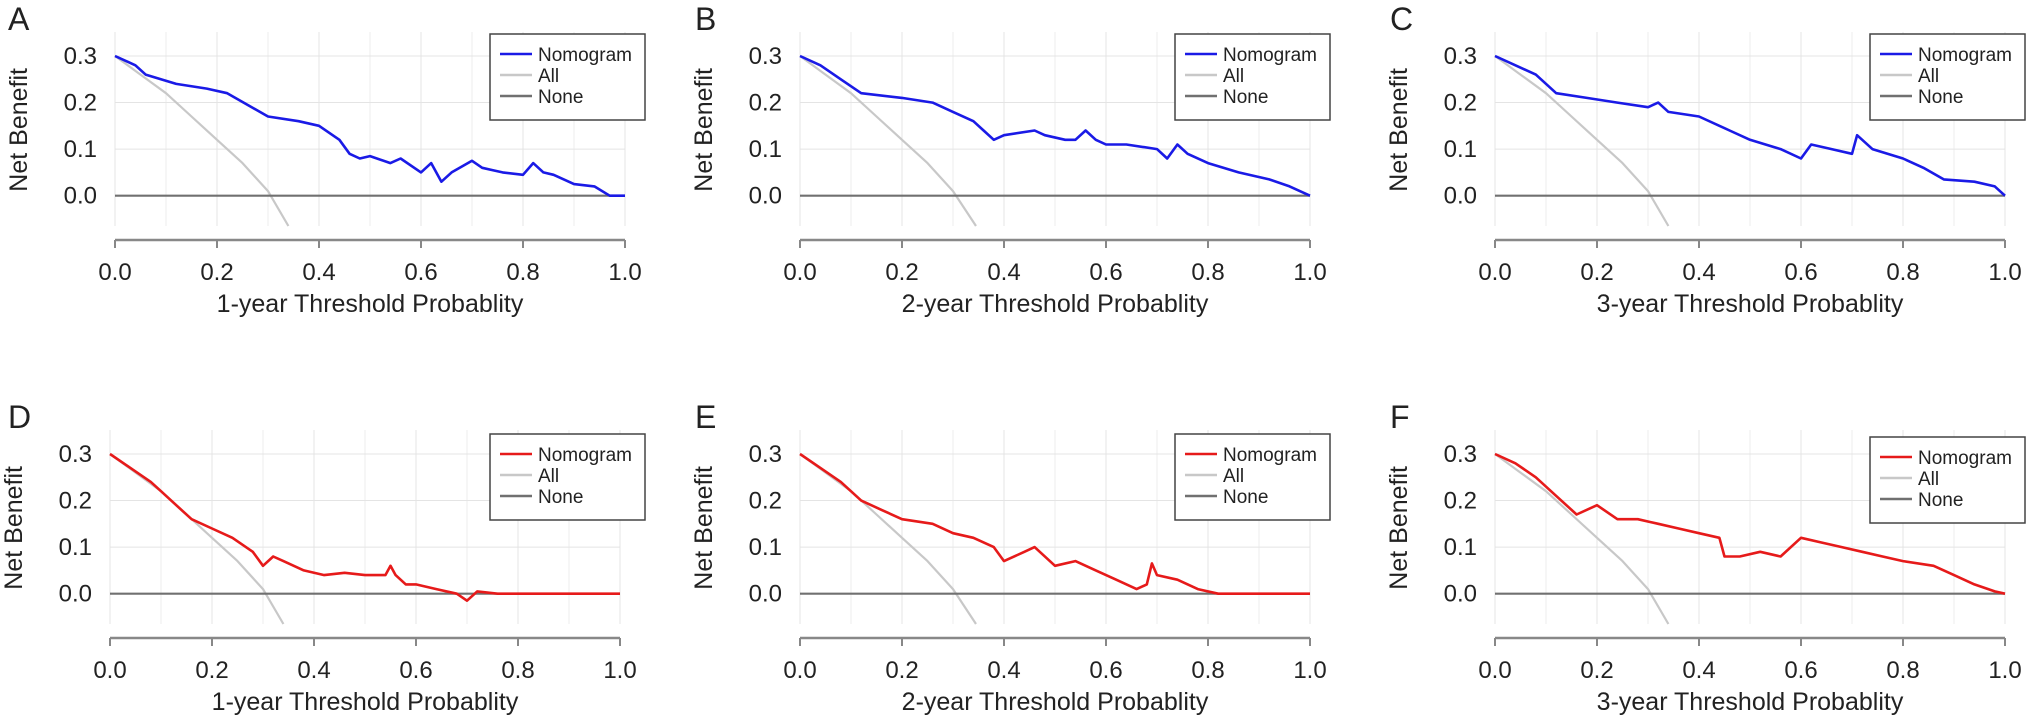 Image resolution: width=2035 pixels, height=728 pixels. What do you see at coordinates (705, 19) in the screenshot?
I see `panel-label: B` at bounding box center [705, 19].